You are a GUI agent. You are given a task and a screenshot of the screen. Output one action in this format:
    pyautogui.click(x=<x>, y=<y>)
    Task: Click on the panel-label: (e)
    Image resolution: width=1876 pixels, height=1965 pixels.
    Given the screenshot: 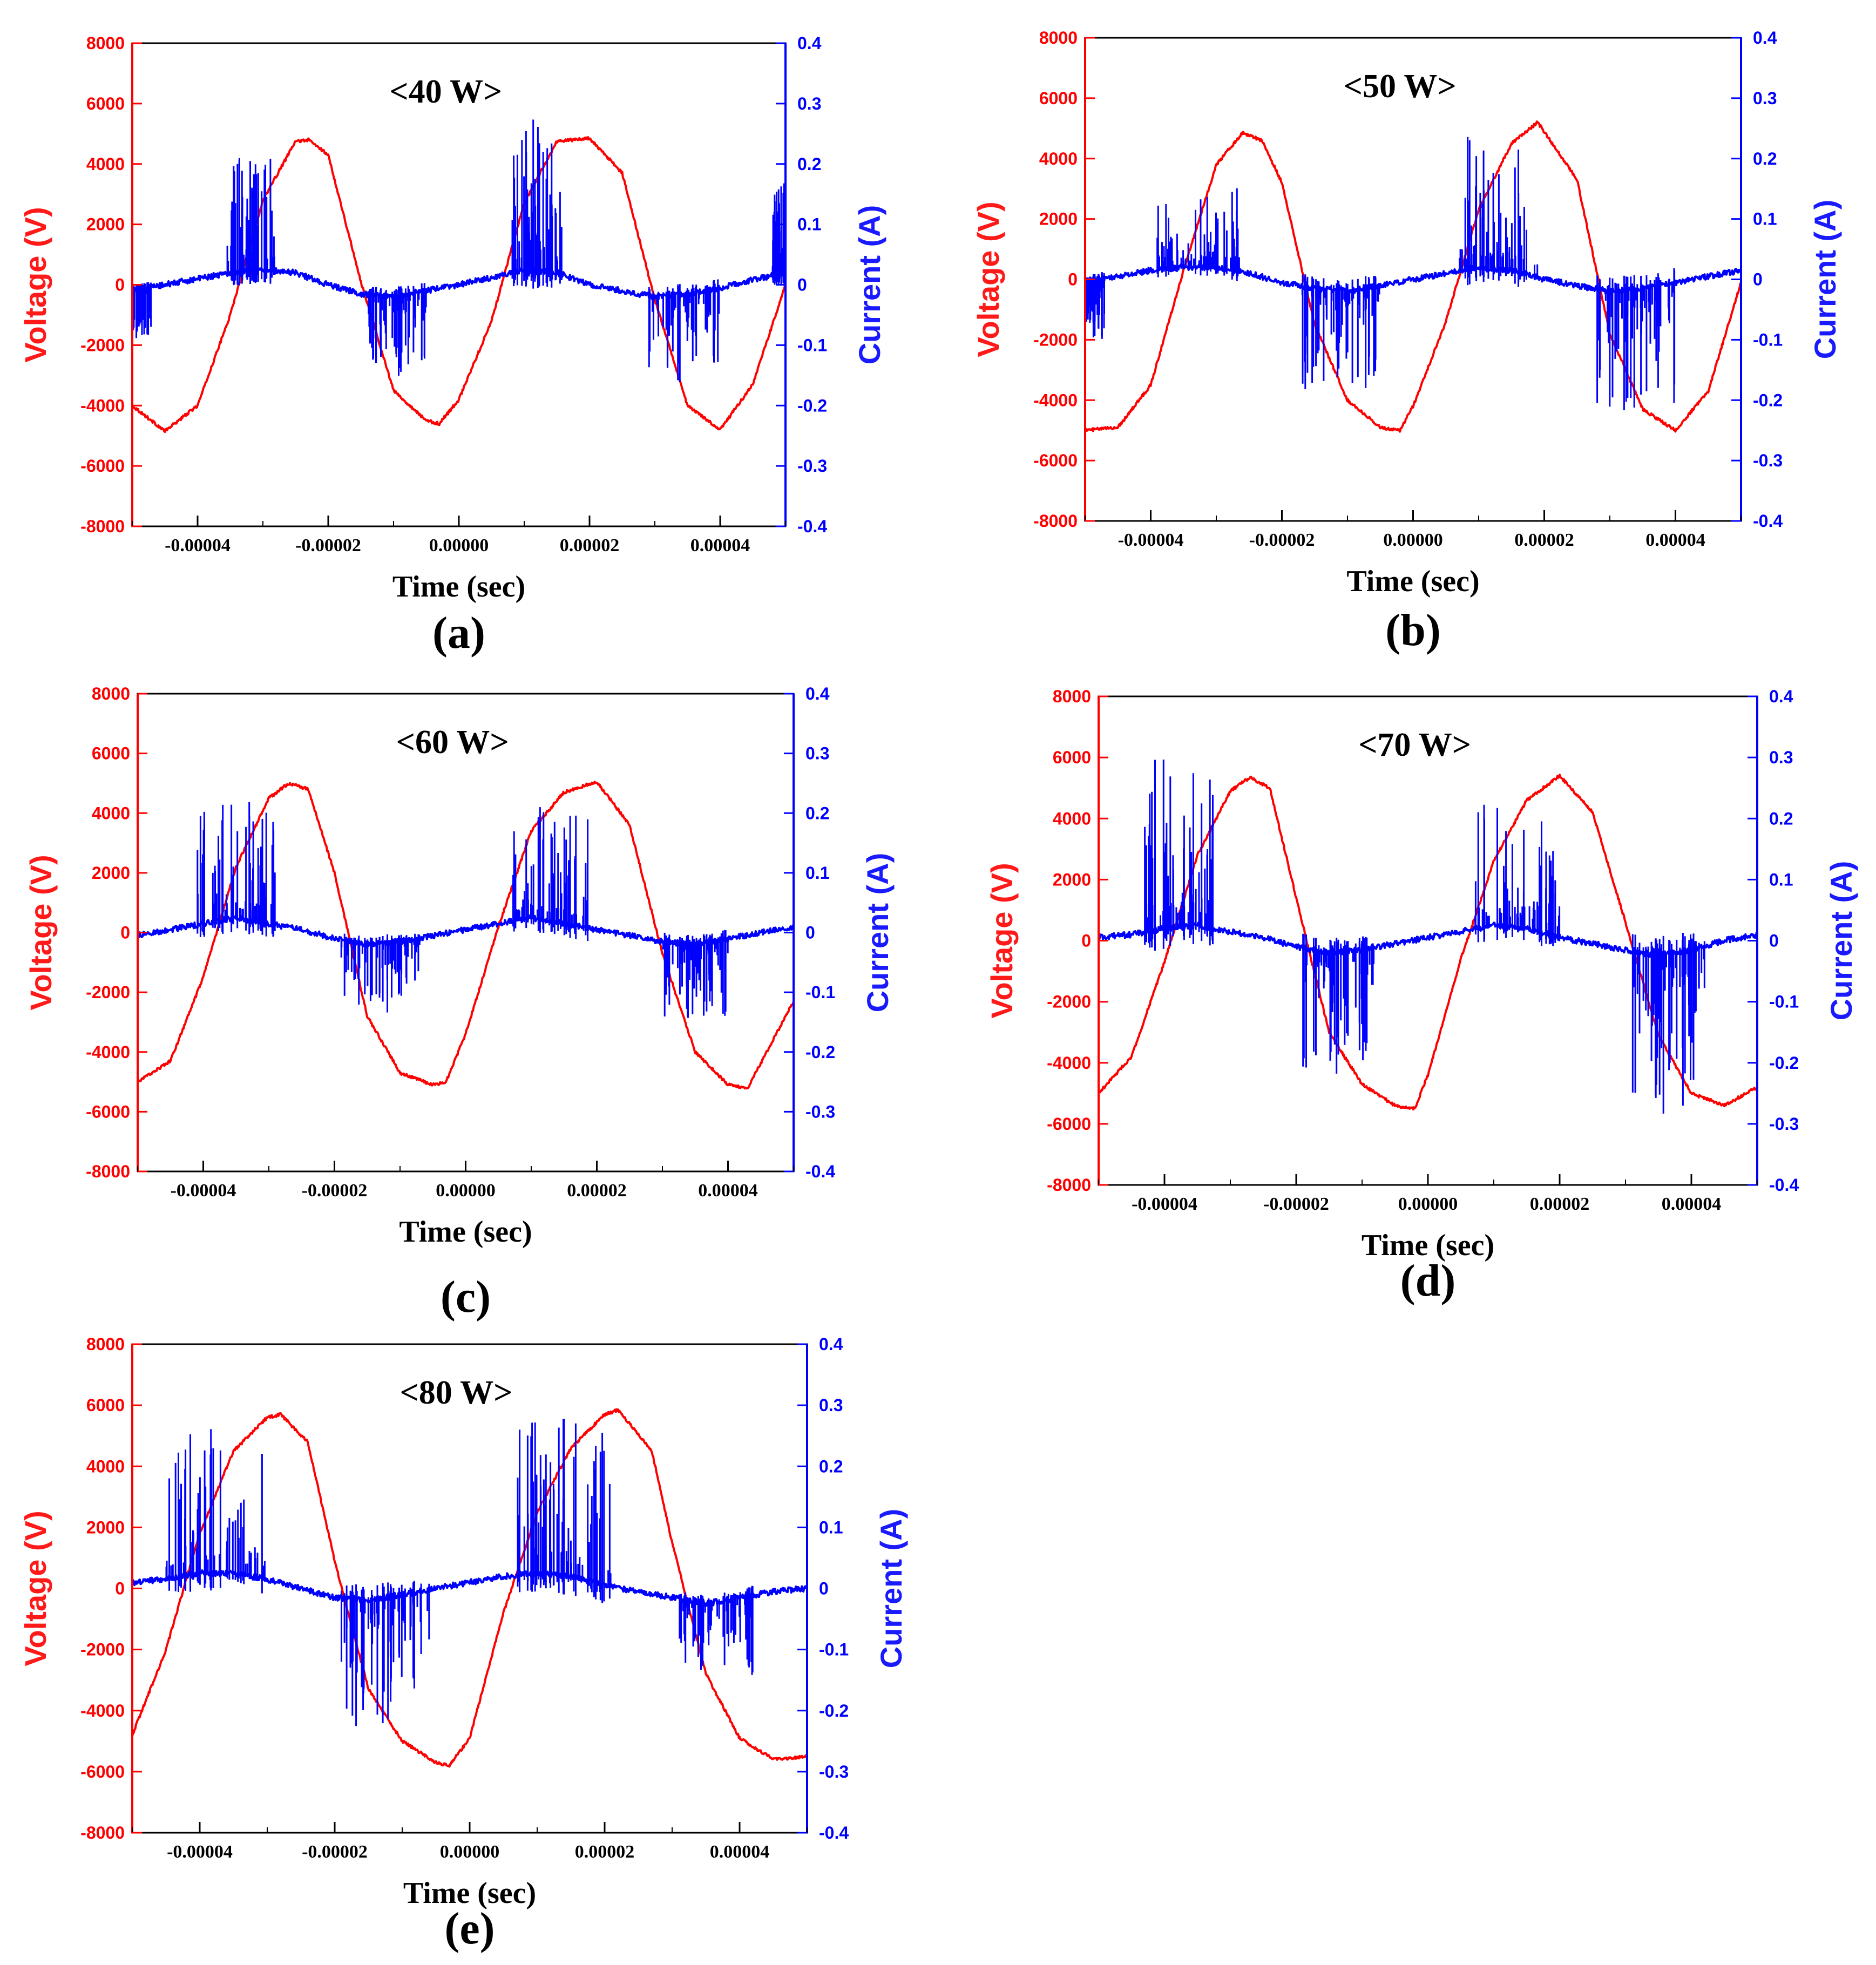 What is the action you would take?
    pyautogui.click(x=469, y=1928)
    